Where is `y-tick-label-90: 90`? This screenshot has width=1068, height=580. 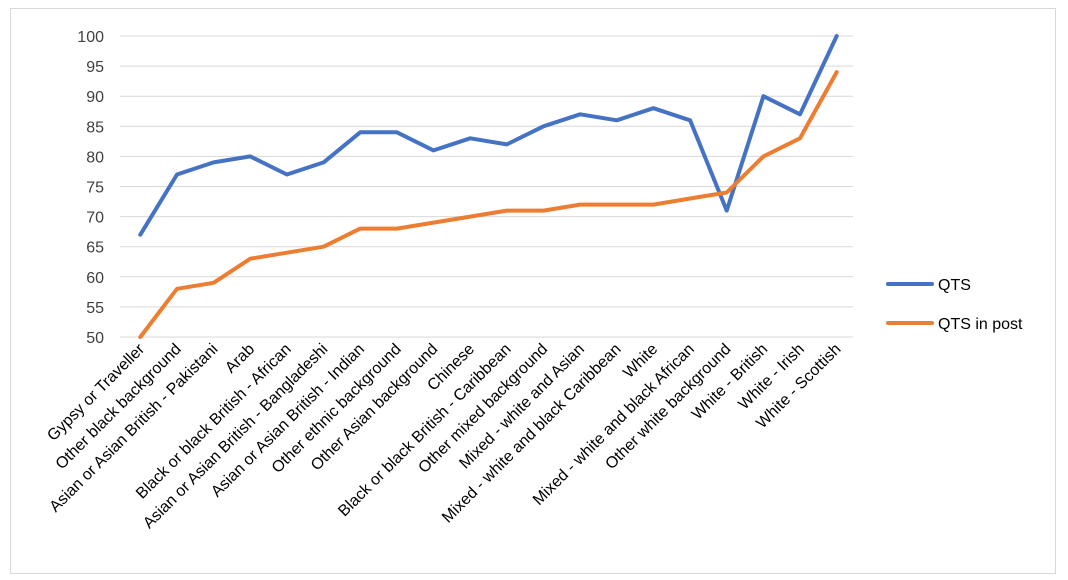 y-tick-label-90: 90 is located at coordinates (95, 97).